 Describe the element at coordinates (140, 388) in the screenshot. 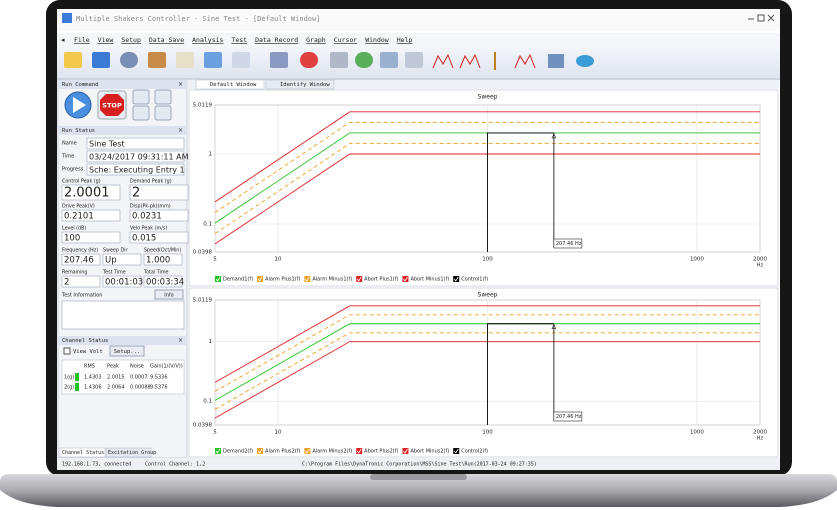

I see `channel-value: 0.00088` at that location.